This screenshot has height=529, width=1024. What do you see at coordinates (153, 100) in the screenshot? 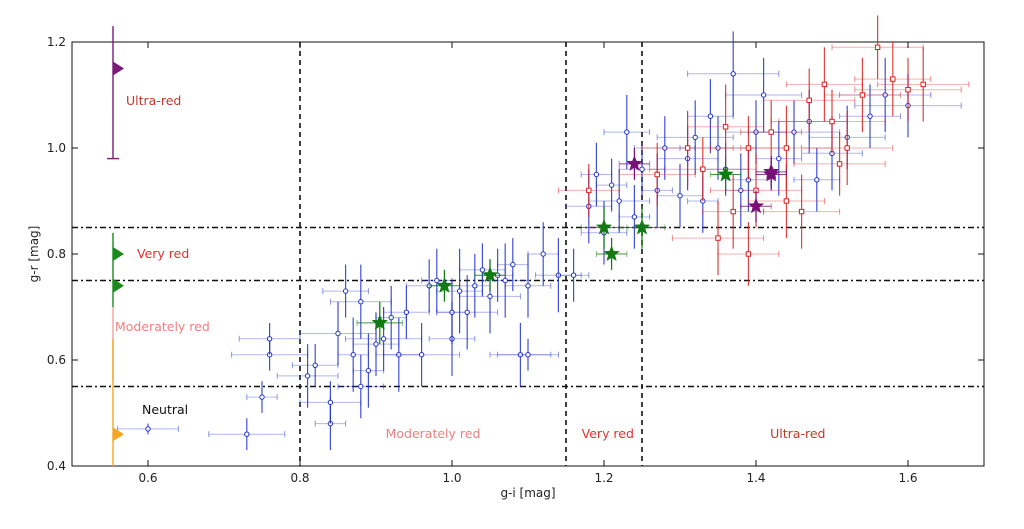
I see `class-label: Ultra-red` at bounding box center [153, 100].